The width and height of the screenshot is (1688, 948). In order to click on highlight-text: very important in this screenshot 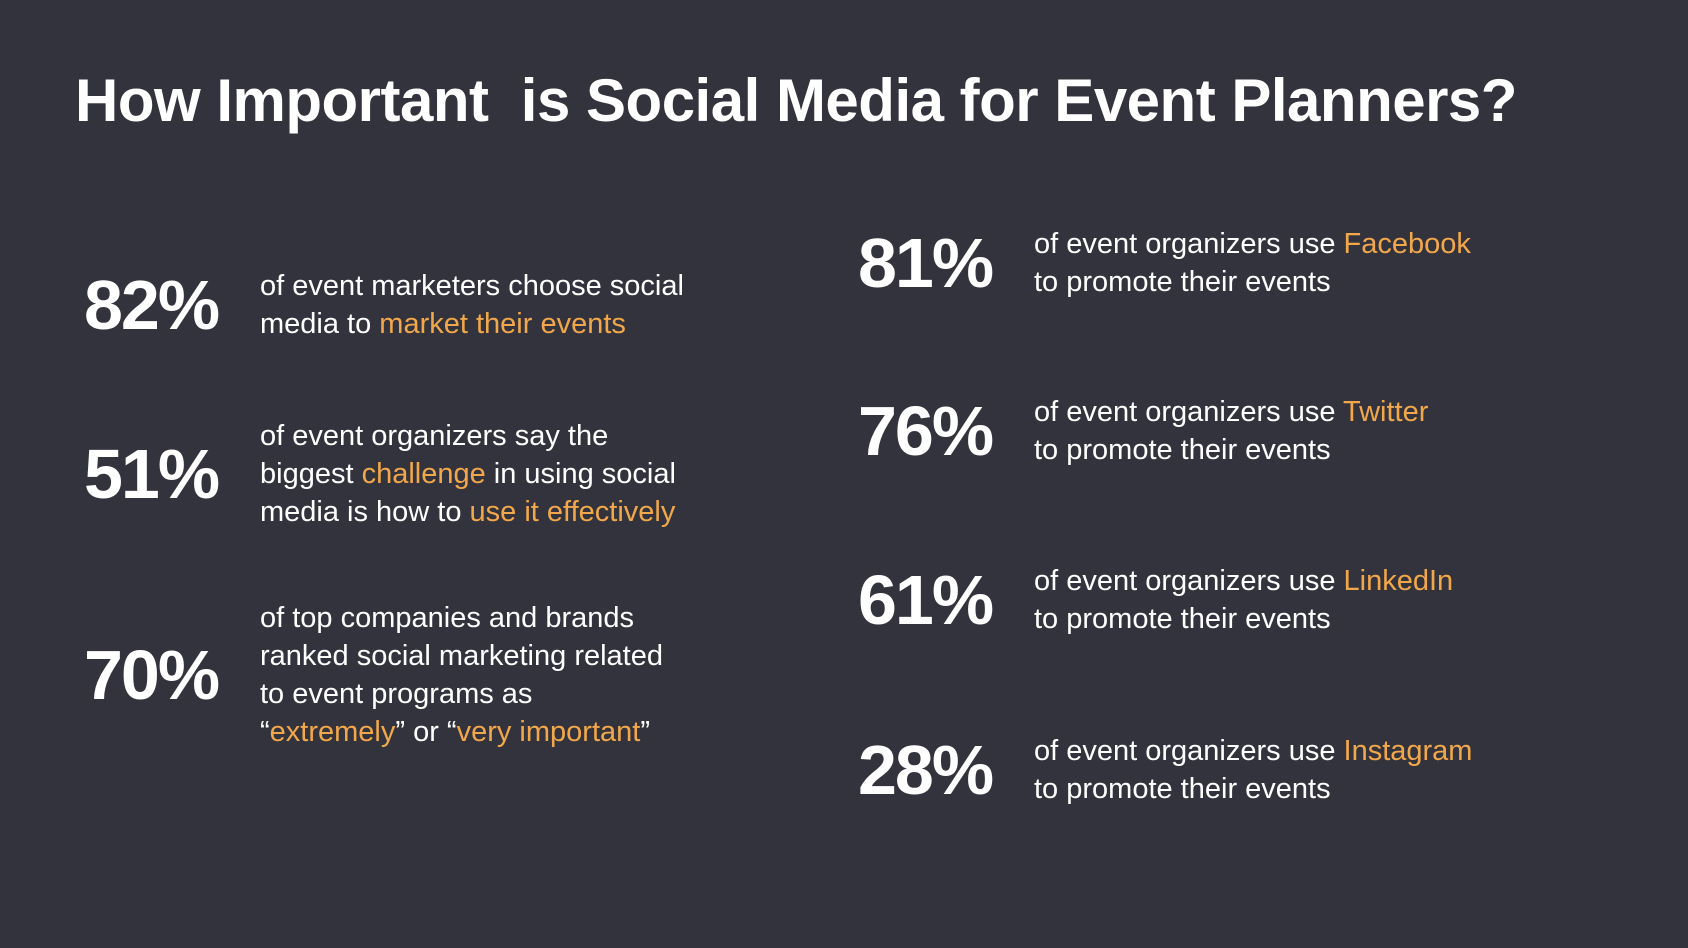, I will do `click(548, 732)`.